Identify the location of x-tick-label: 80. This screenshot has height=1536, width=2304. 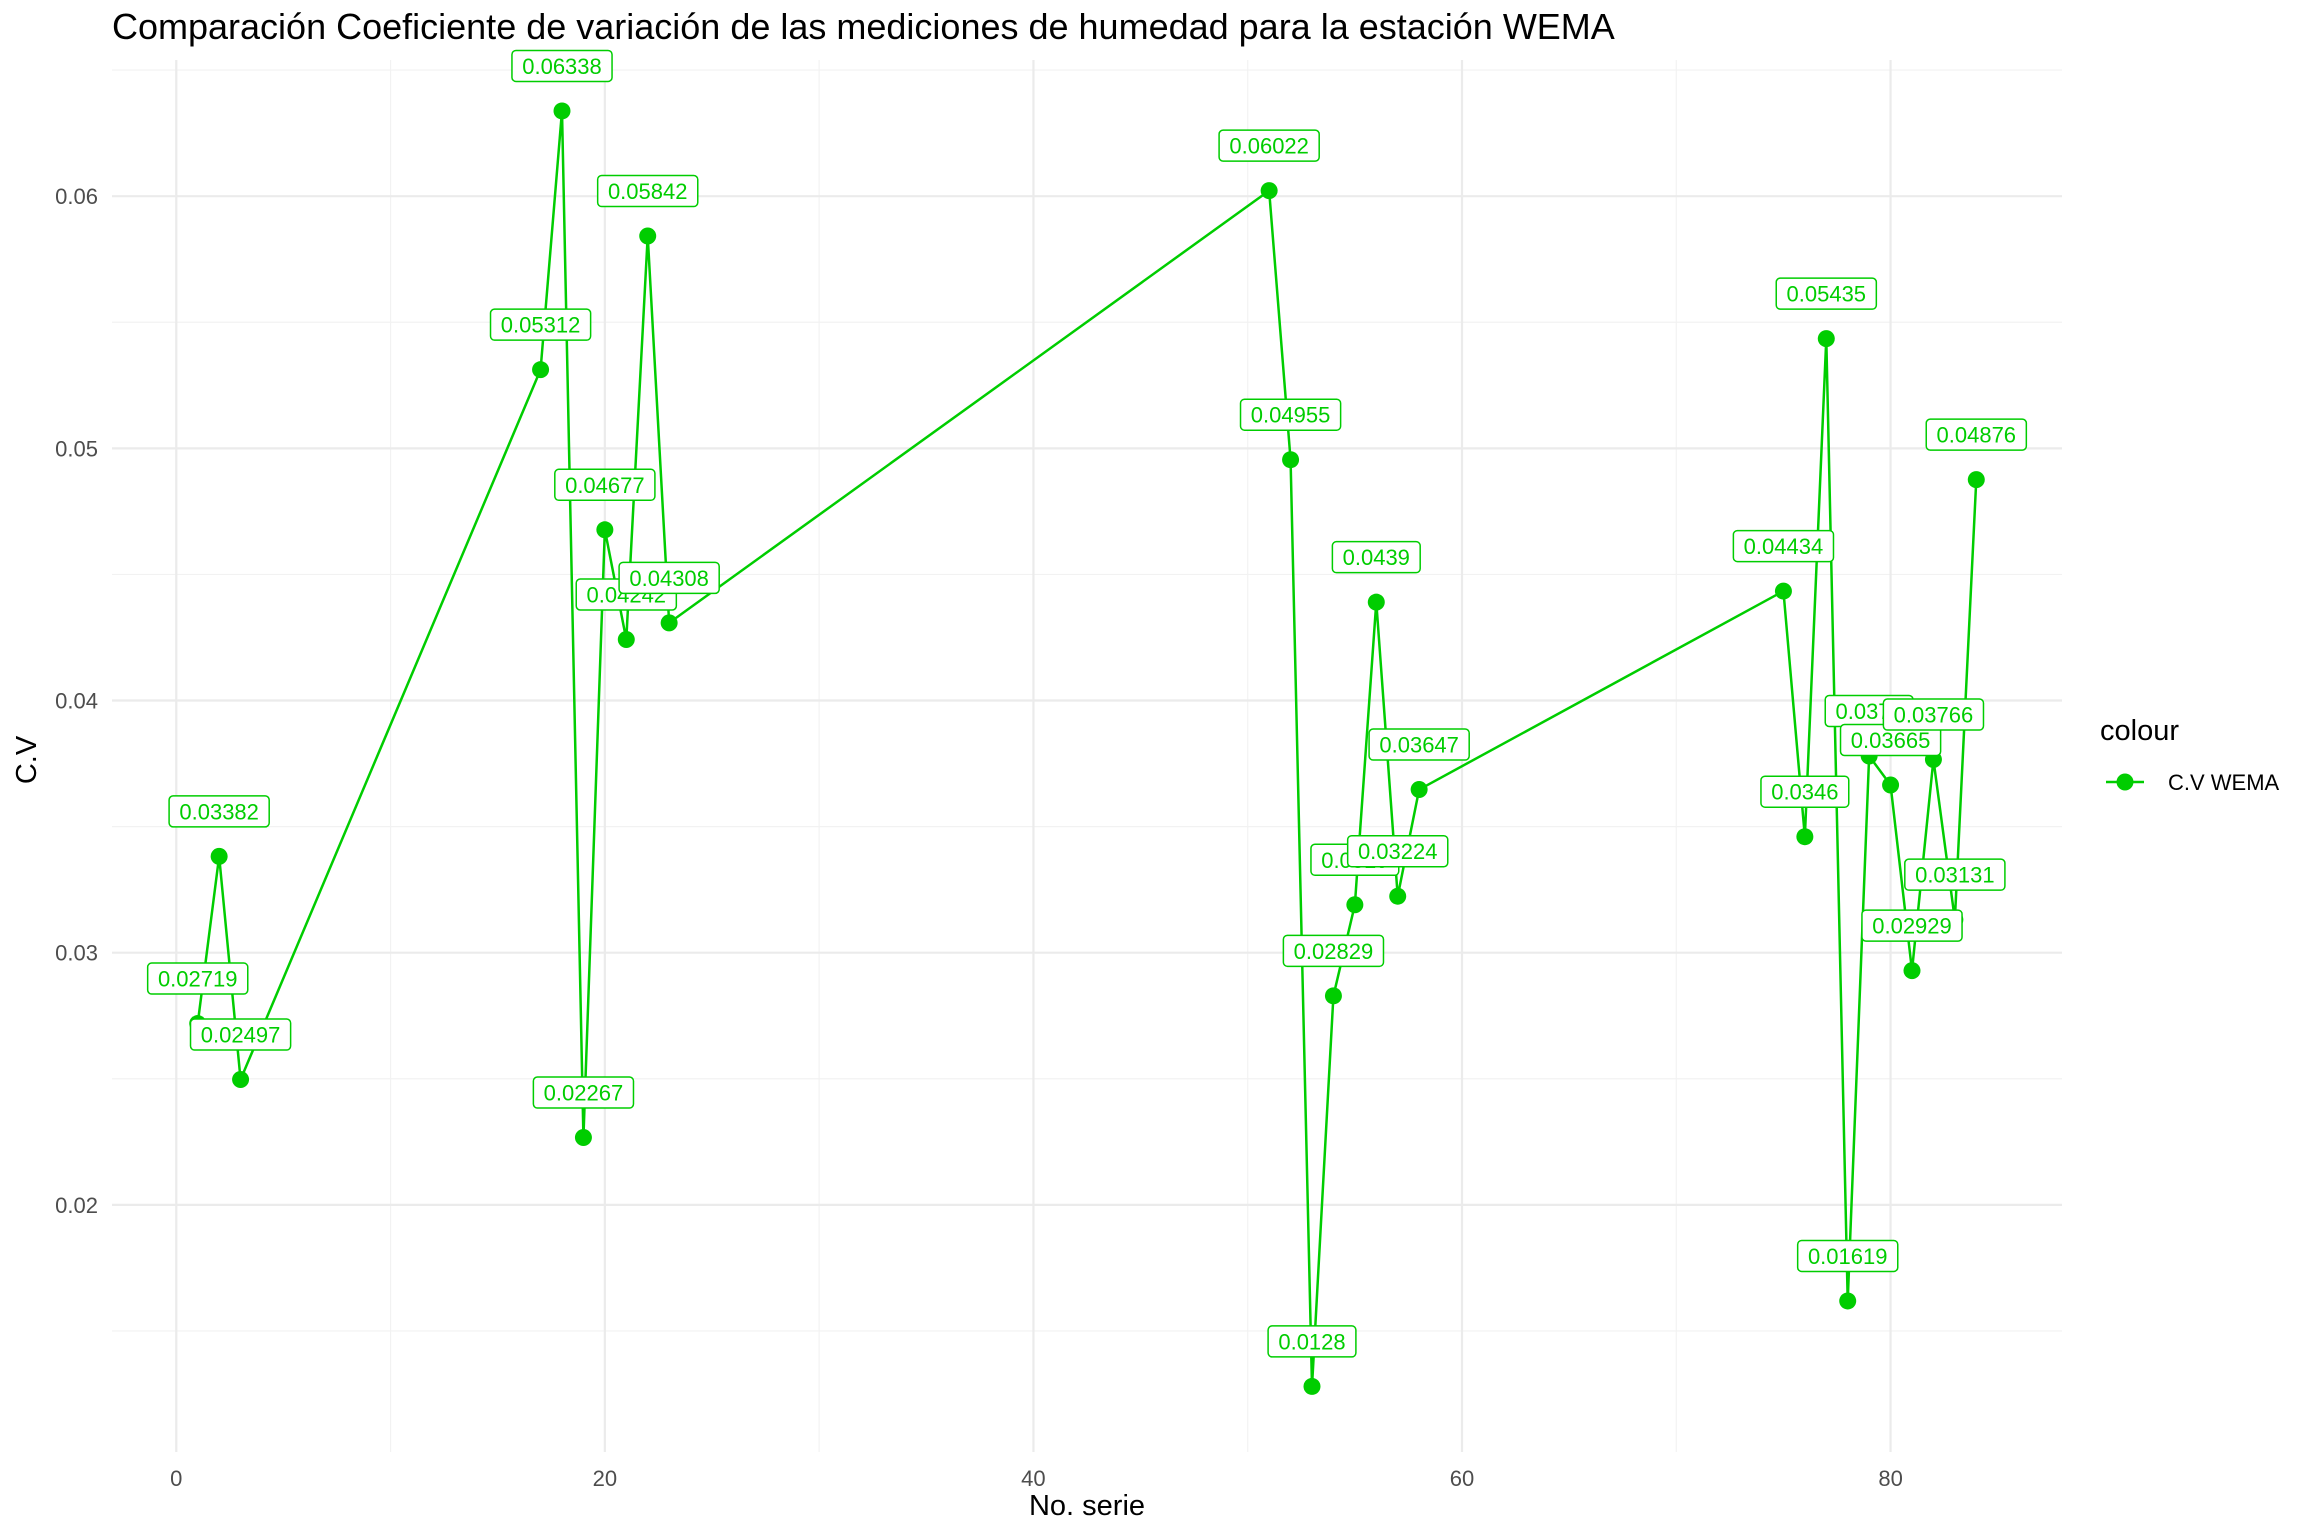
(1890, 1478).